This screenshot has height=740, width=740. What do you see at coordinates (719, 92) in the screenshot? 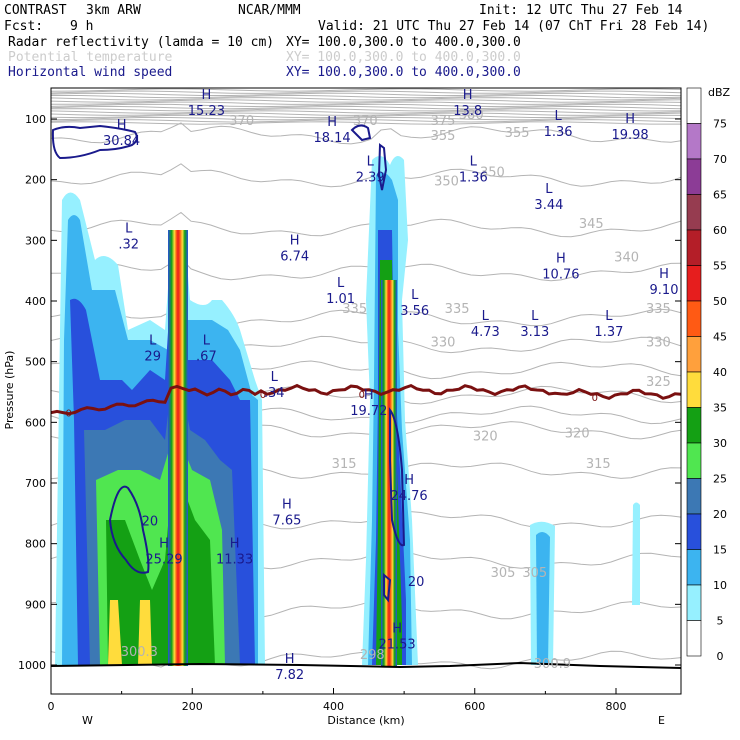
I see `colorbar-unit: dBZ` at bounding box center [719, 92].